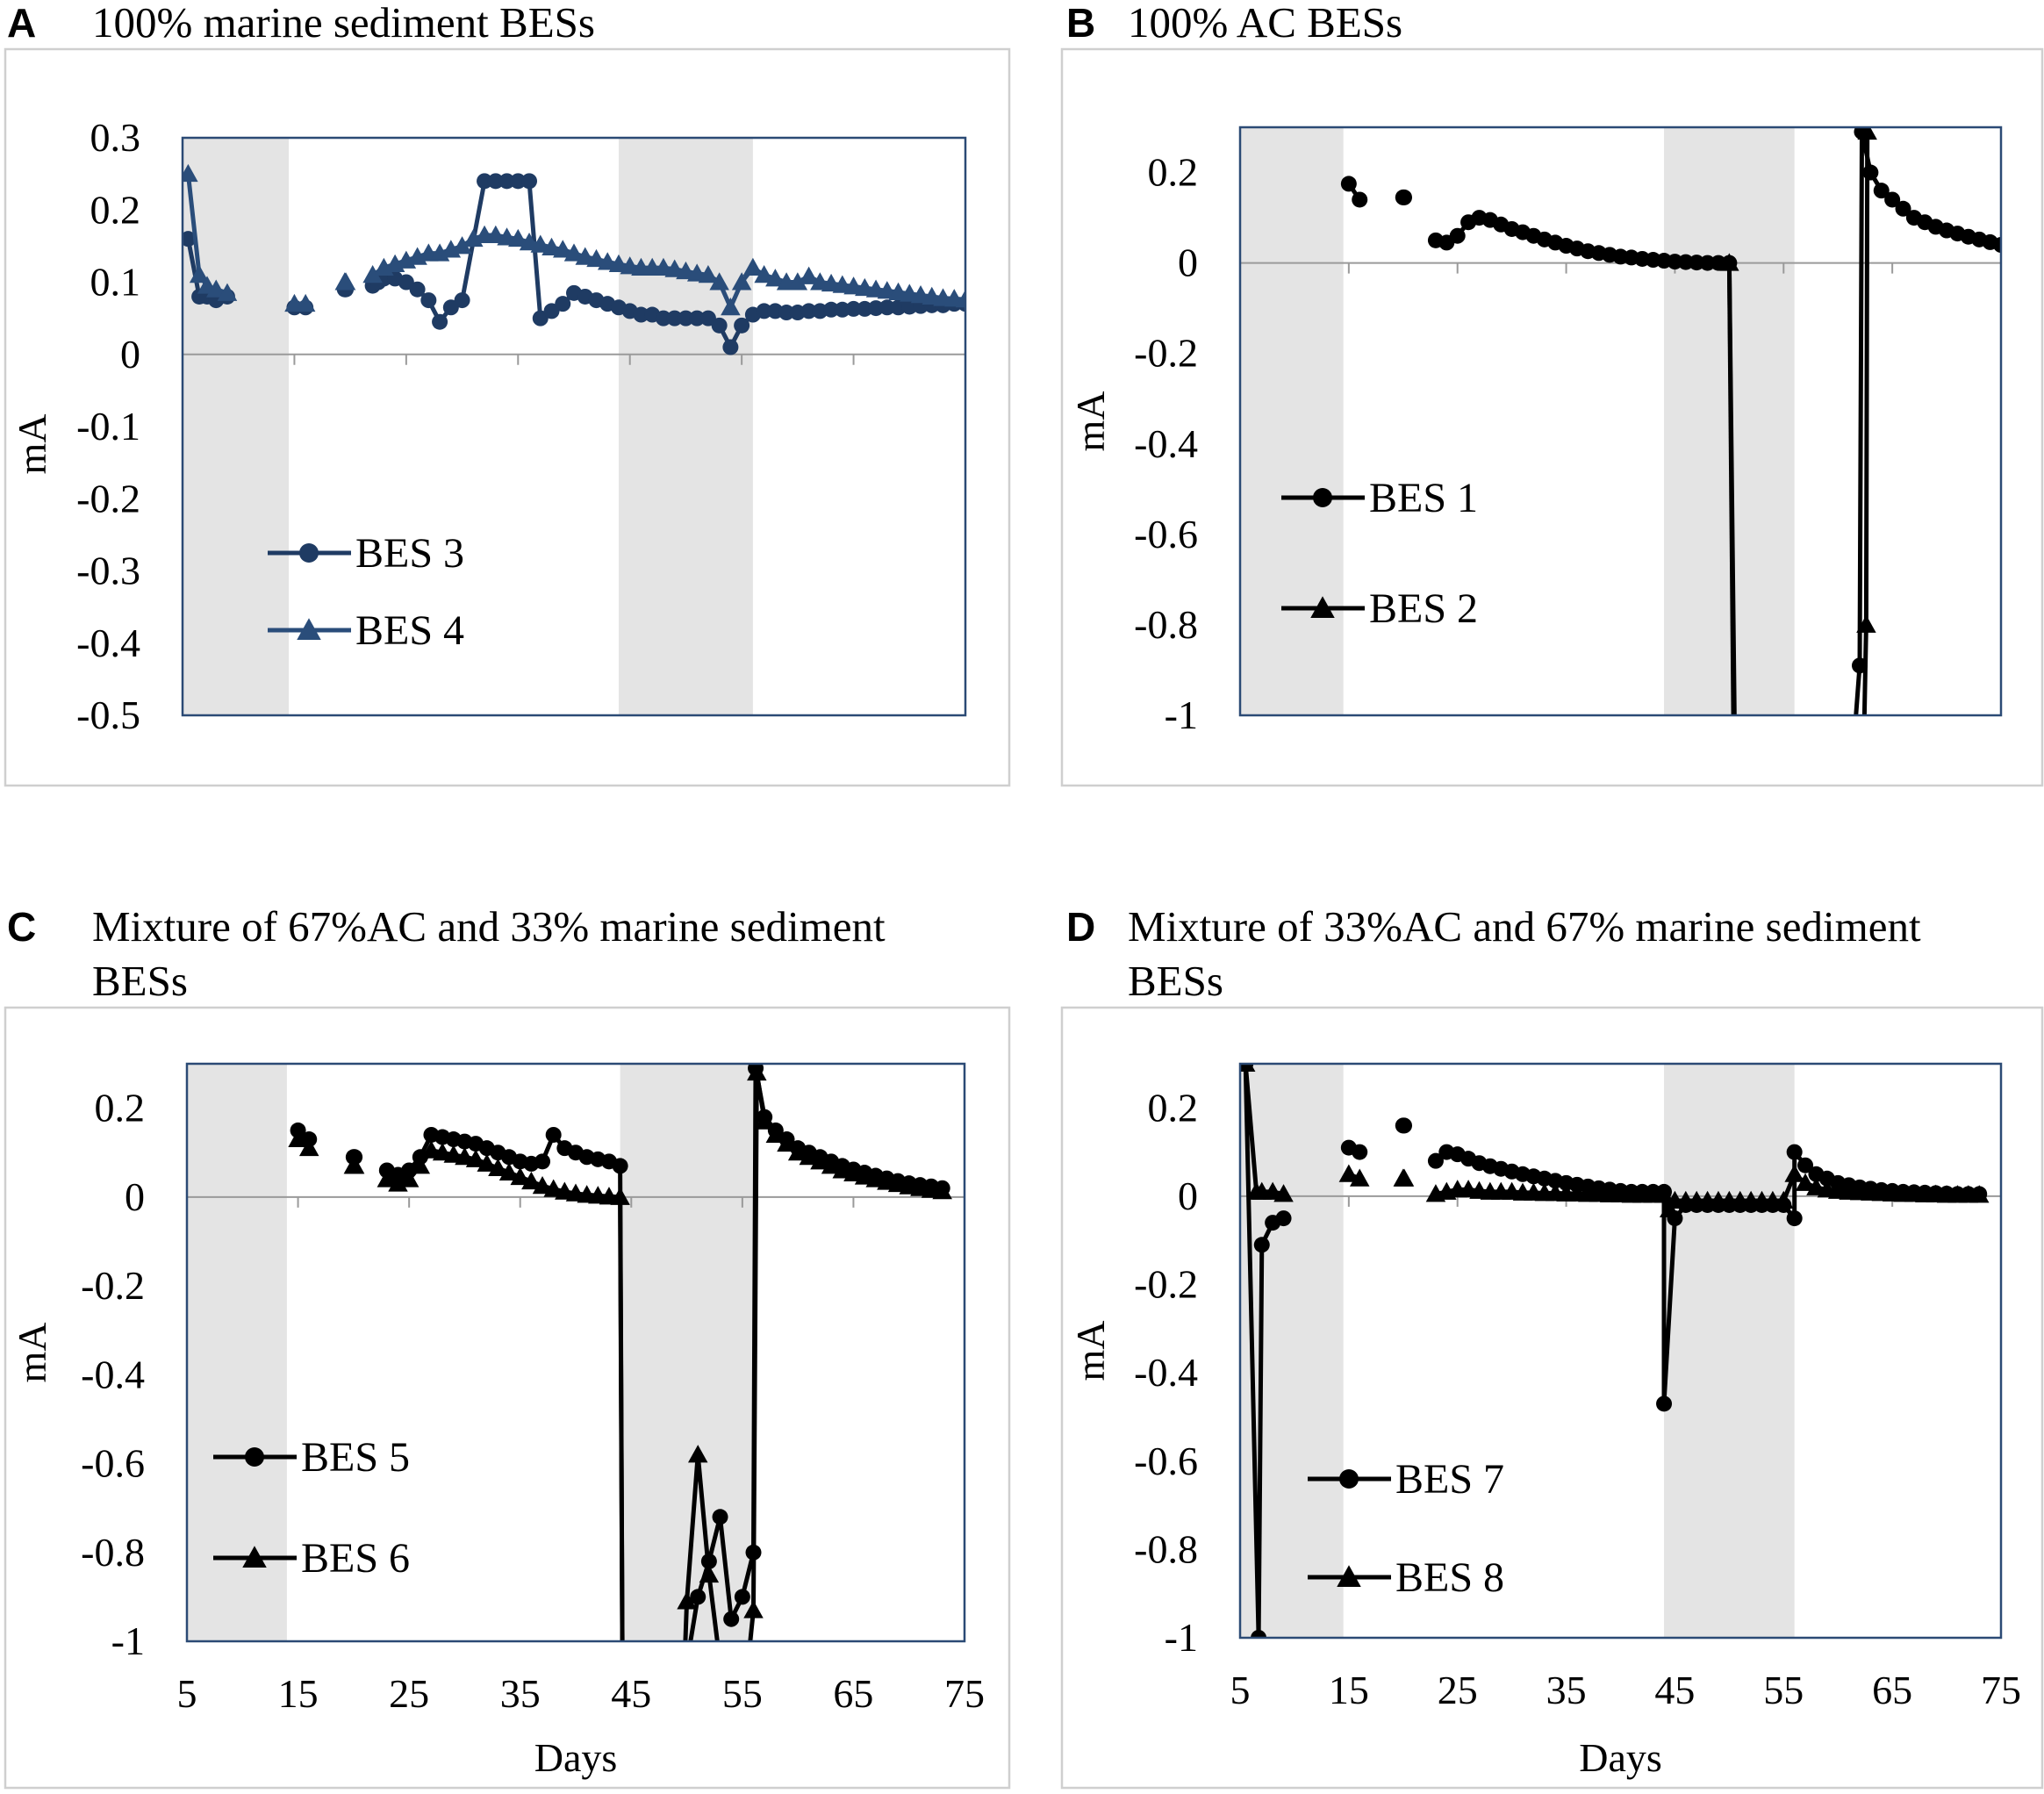  What do you see at coordinates (116, 137) in the screenshot?
I see `y-tick-label: 0.3` at bounding box center [116, 137].